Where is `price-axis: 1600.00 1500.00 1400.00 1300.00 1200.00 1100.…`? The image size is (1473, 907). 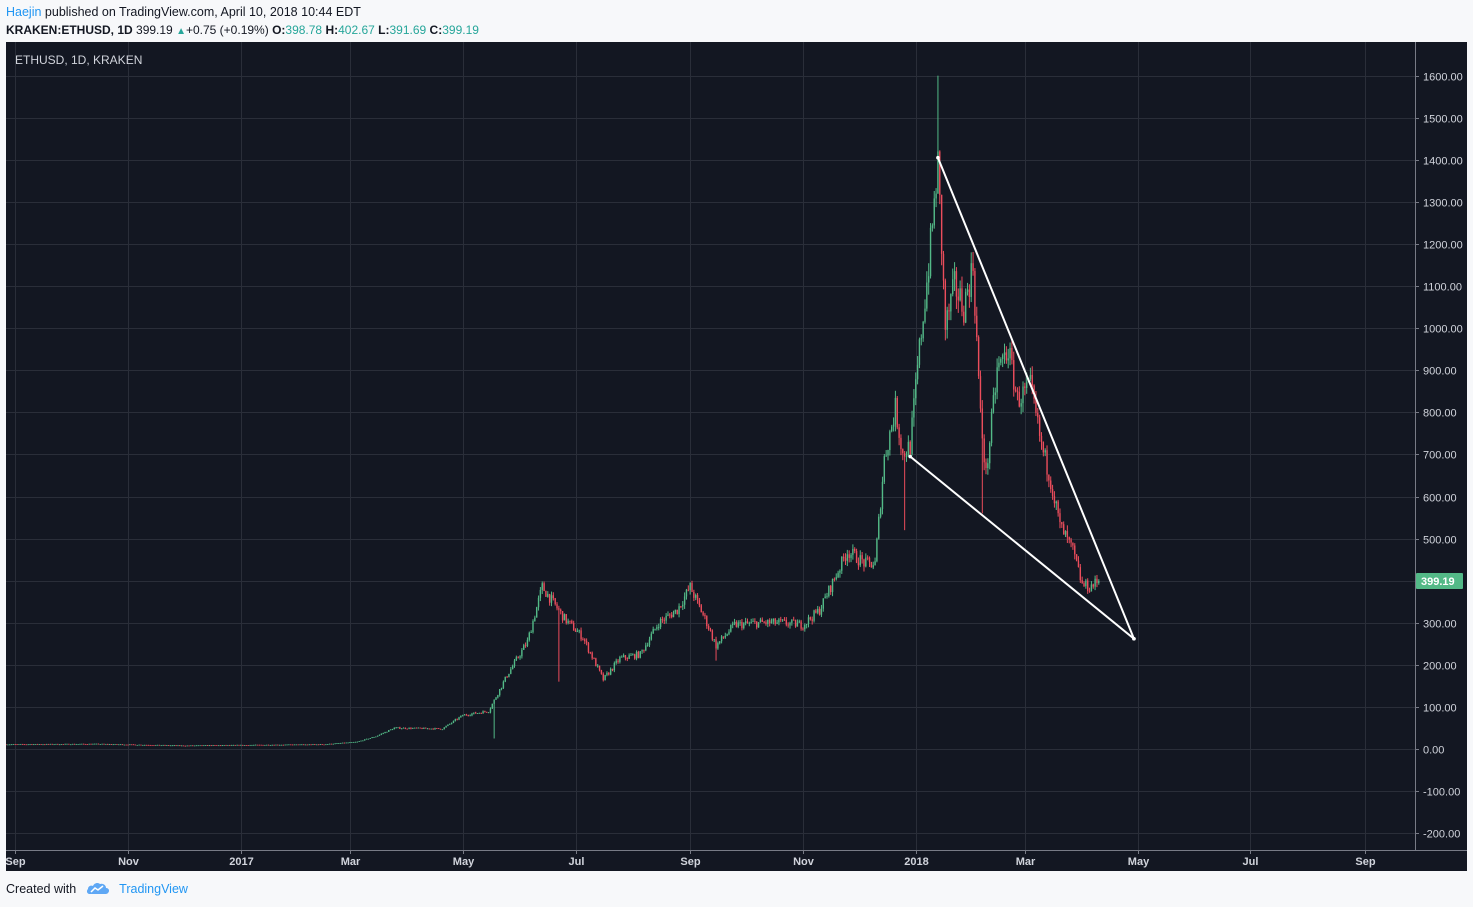
price-axis: 1600.00 1500.00 1400.00 1300.00 1200.00 1100.… is located at coordinates (1441, 456).